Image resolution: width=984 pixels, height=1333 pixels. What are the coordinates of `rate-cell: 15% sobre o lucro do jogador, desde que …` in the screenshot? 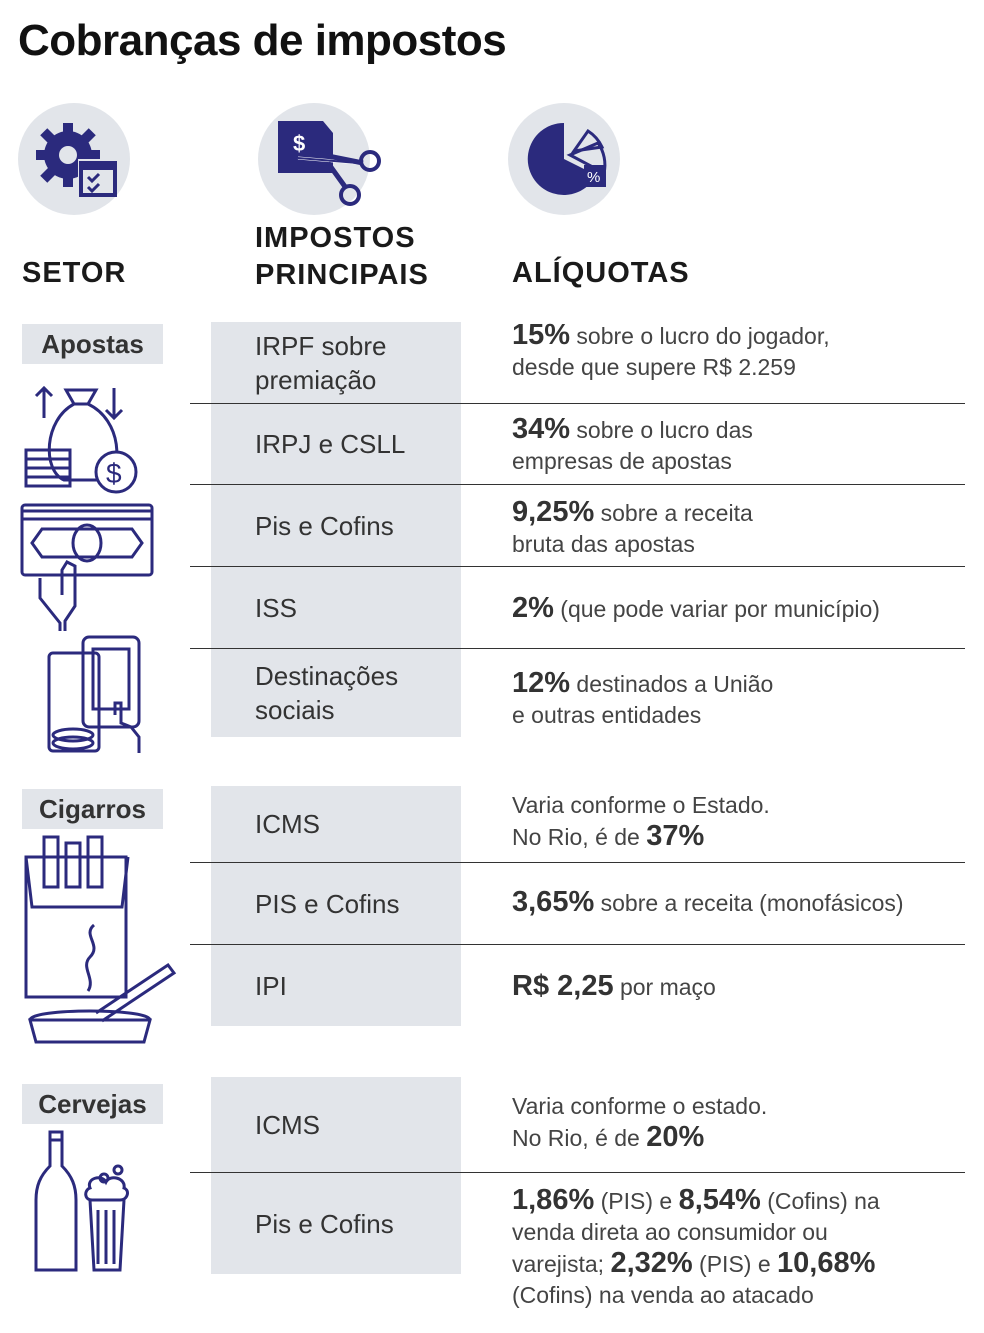 It's located at (671, 350).